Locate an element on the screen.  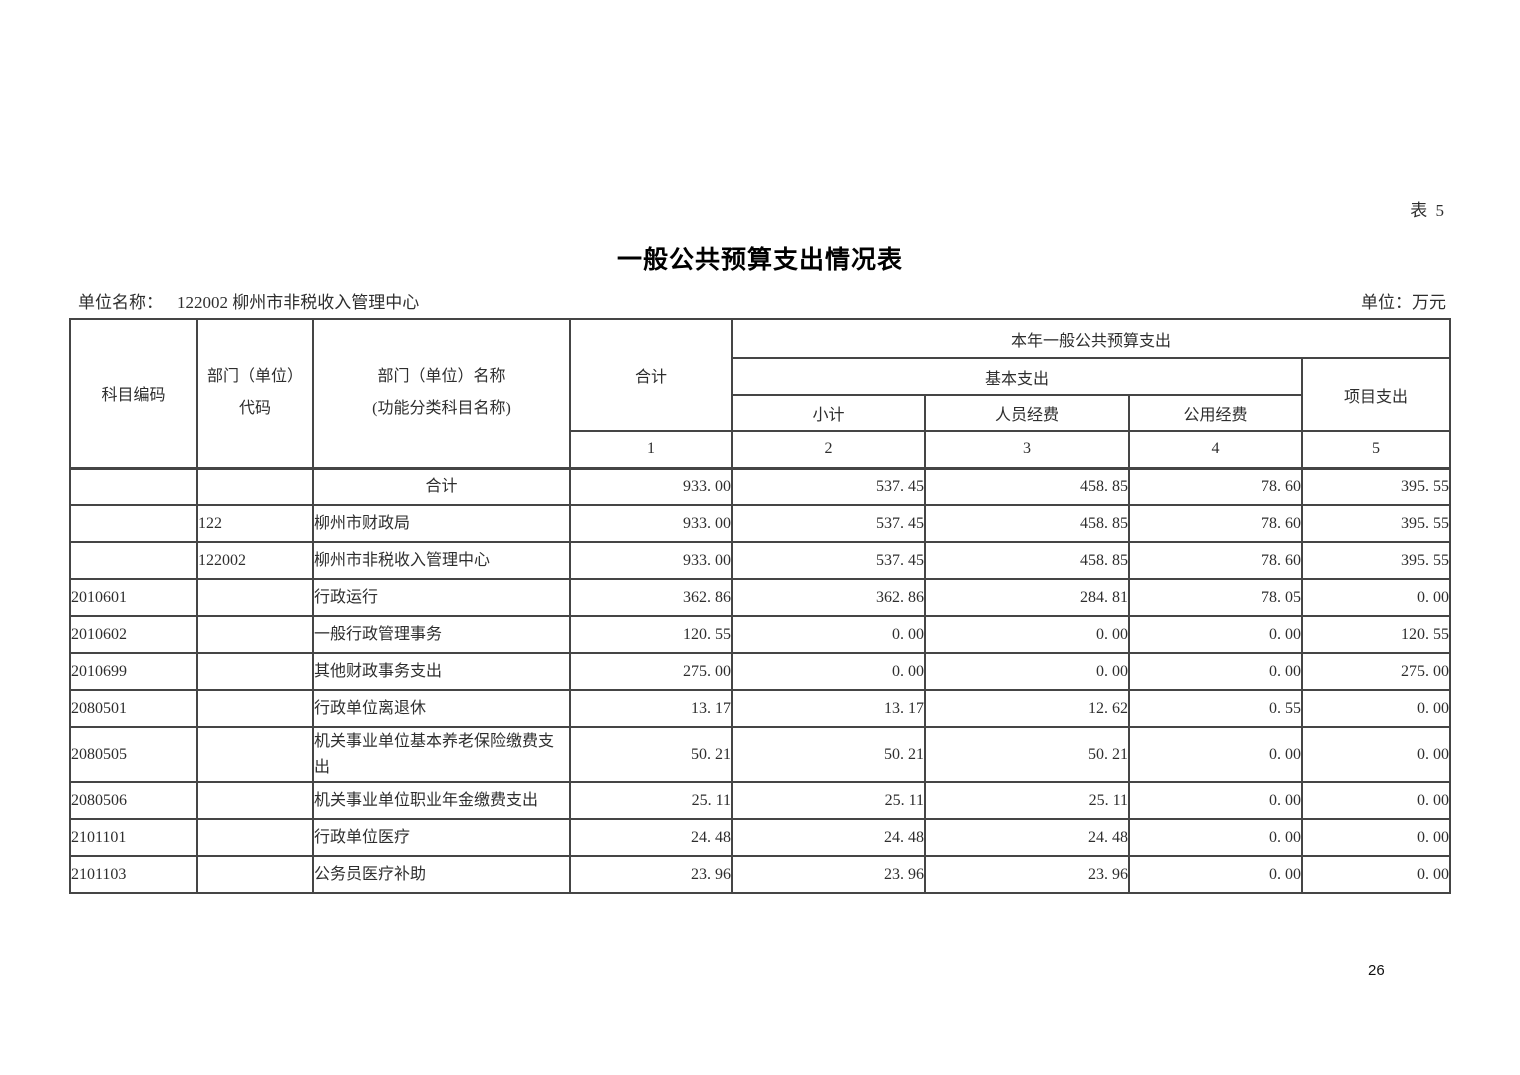
col-number-4: 4 is located at coordinates (1215, 449).